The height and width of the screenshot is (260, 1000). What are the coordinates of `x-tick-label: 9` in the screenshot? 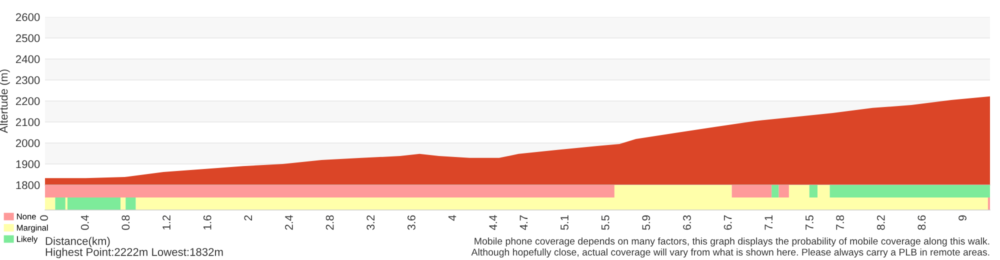 It's located at (962, 218).